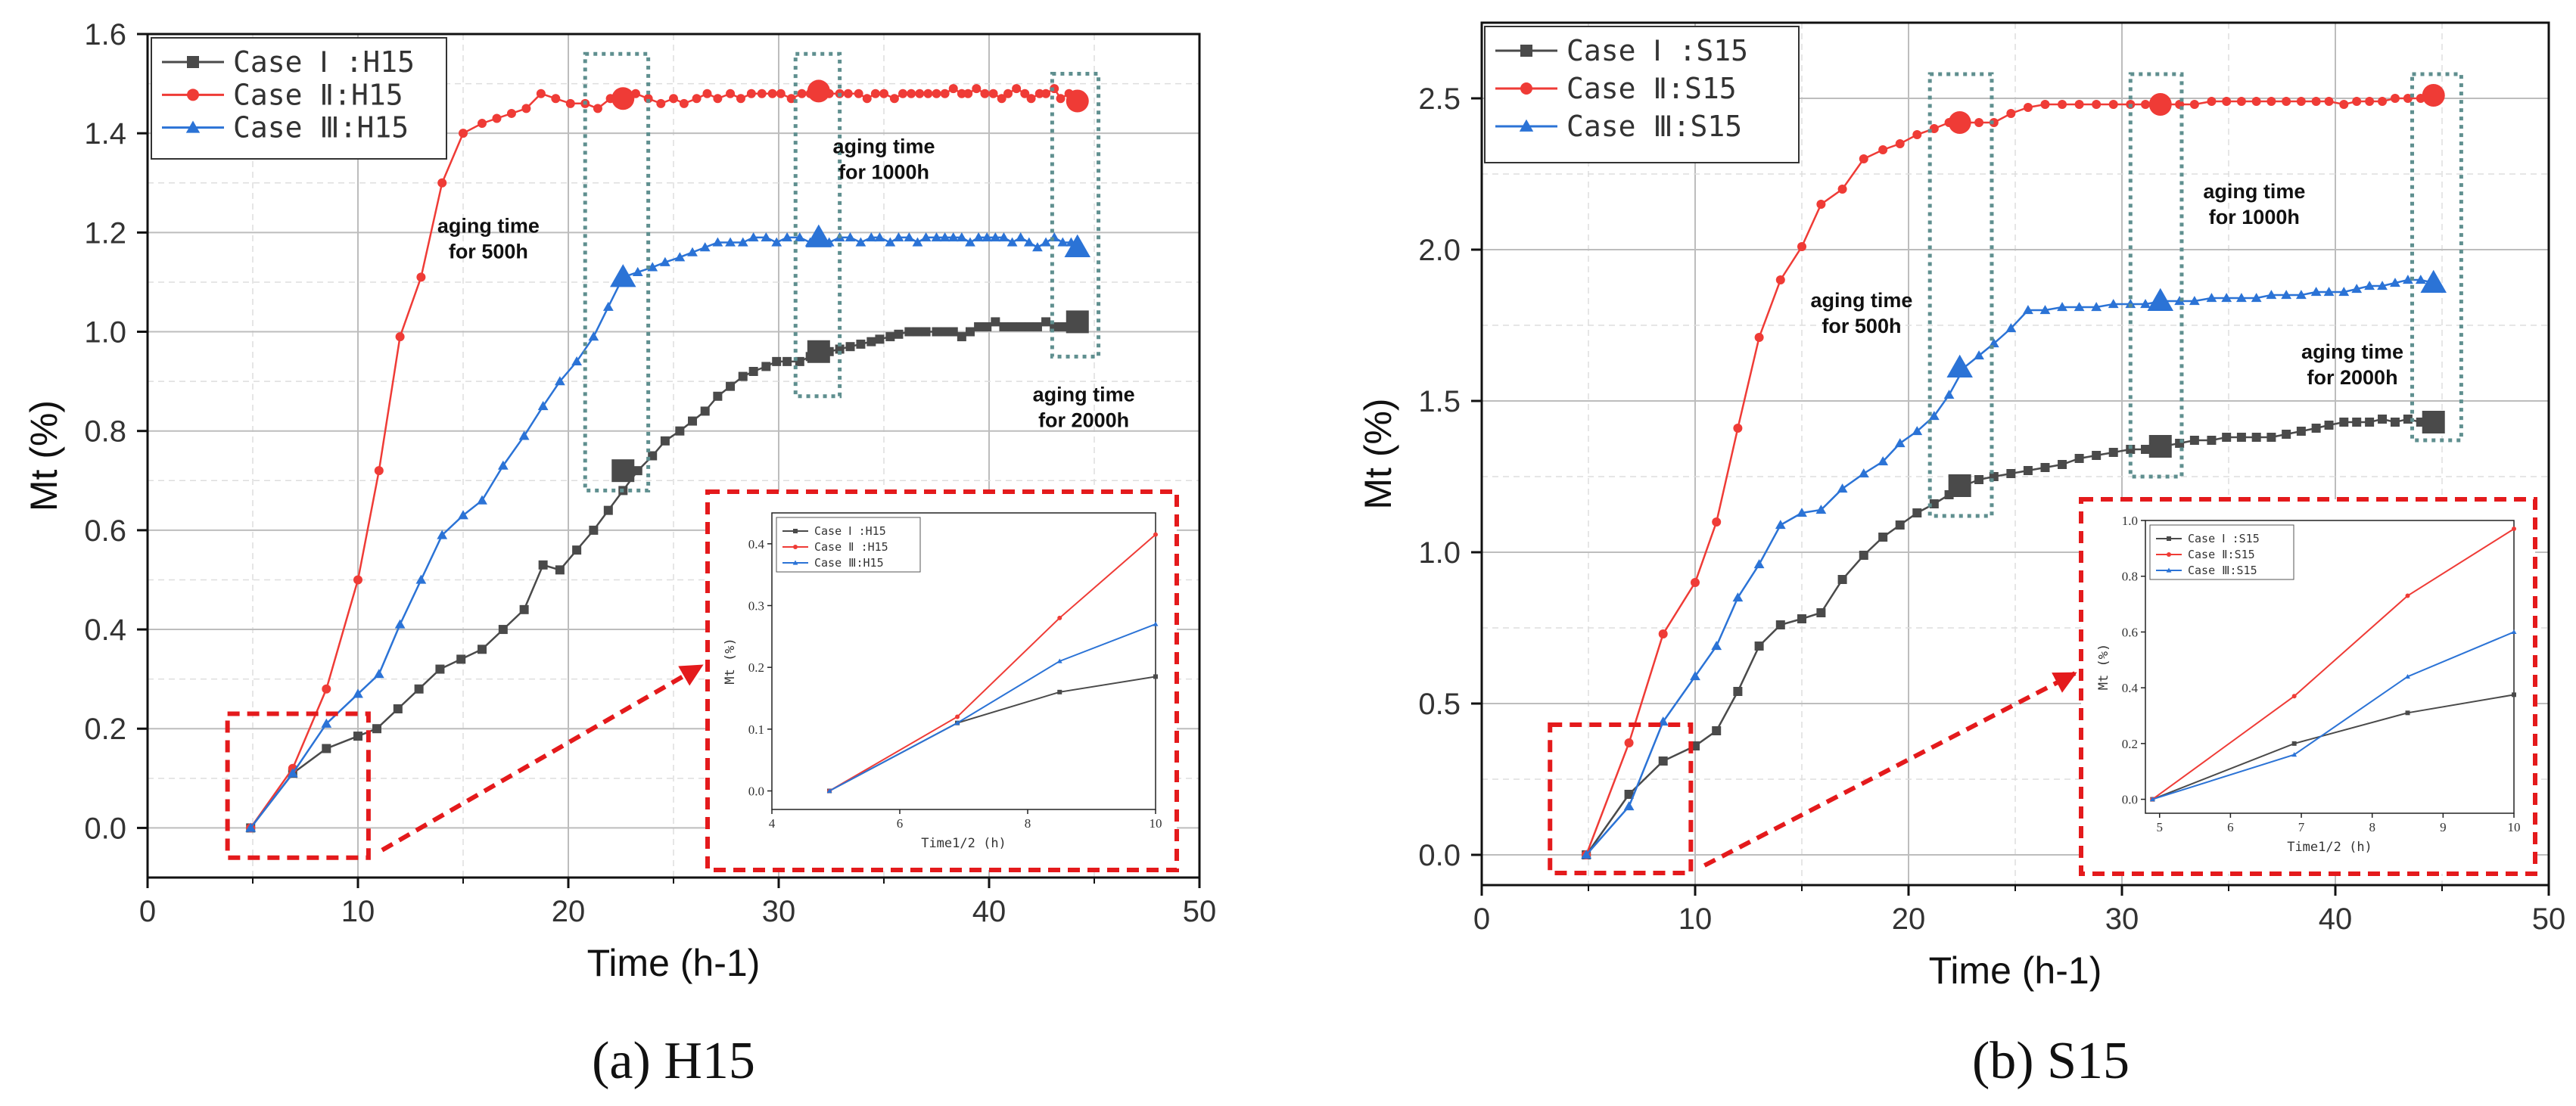 The height and width of the screenshot is (1106, 2576). What do you see at coordinates (298, 786) in the screenshot?
I see `zoom-region-box` at bounding box center [298, 786].